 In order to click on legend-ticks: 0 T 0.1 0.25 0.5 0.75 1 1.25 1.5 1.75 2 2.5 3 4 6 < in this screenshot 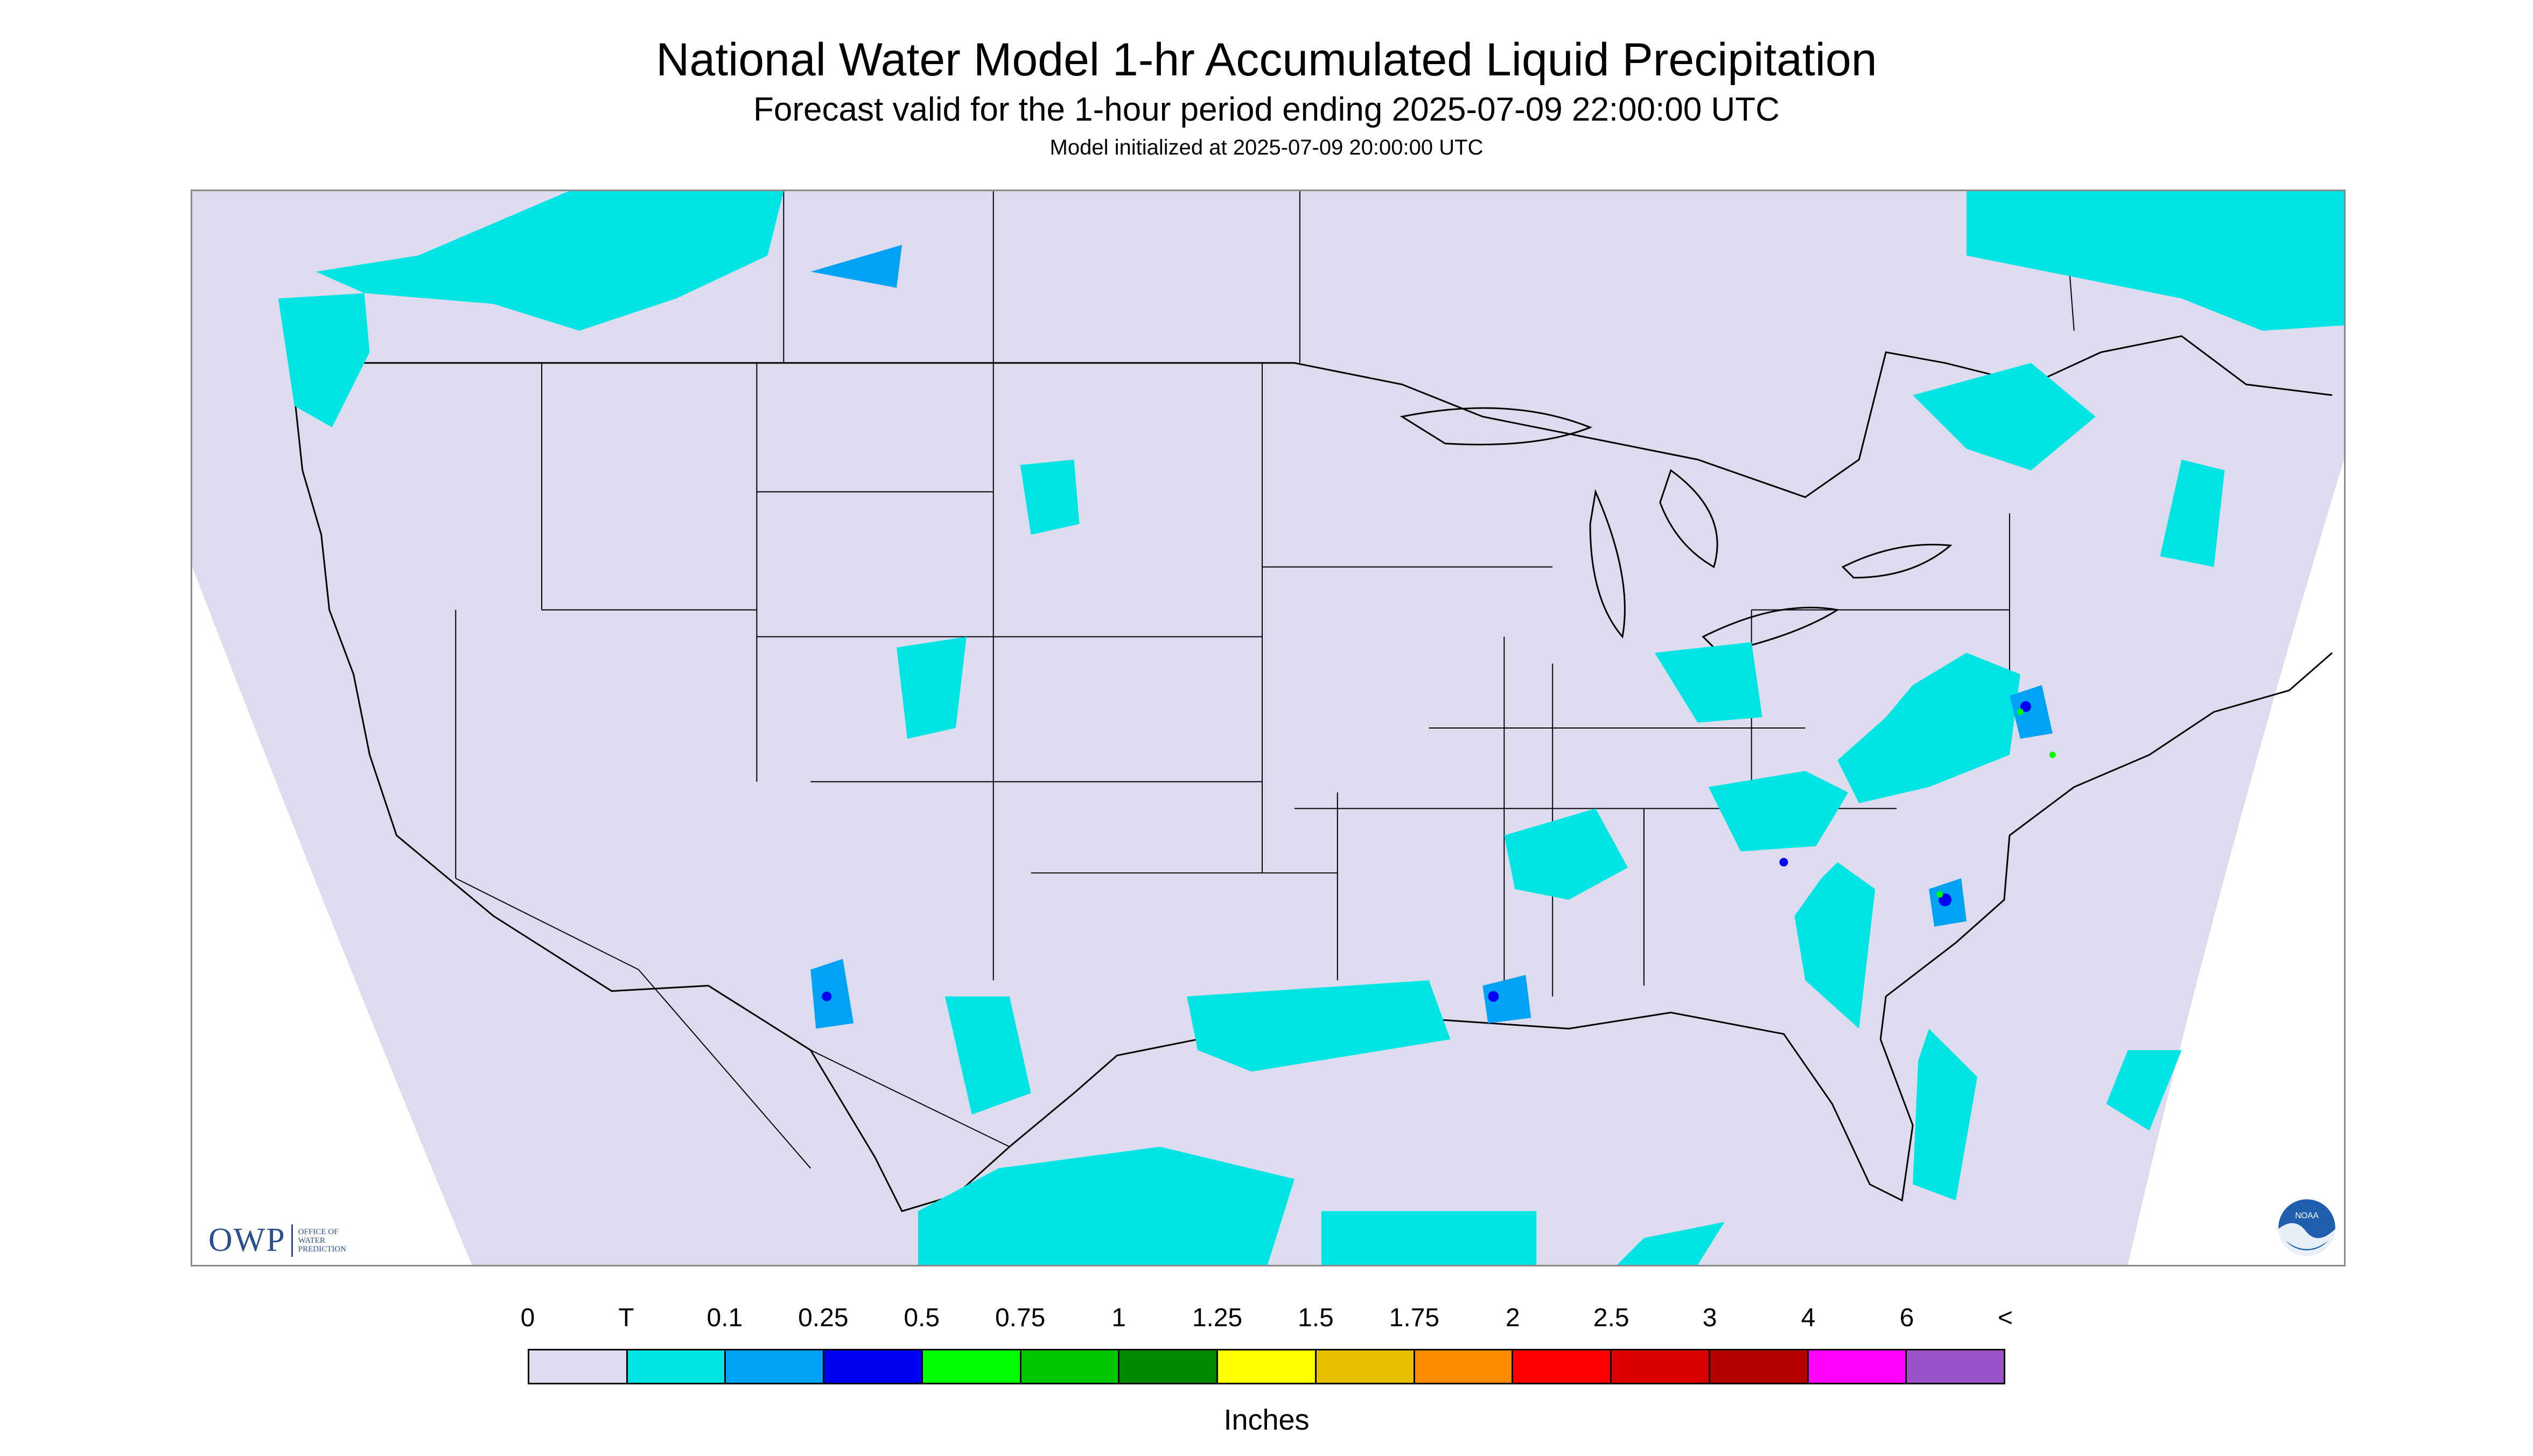, I will do `click(1267, 1319)`.